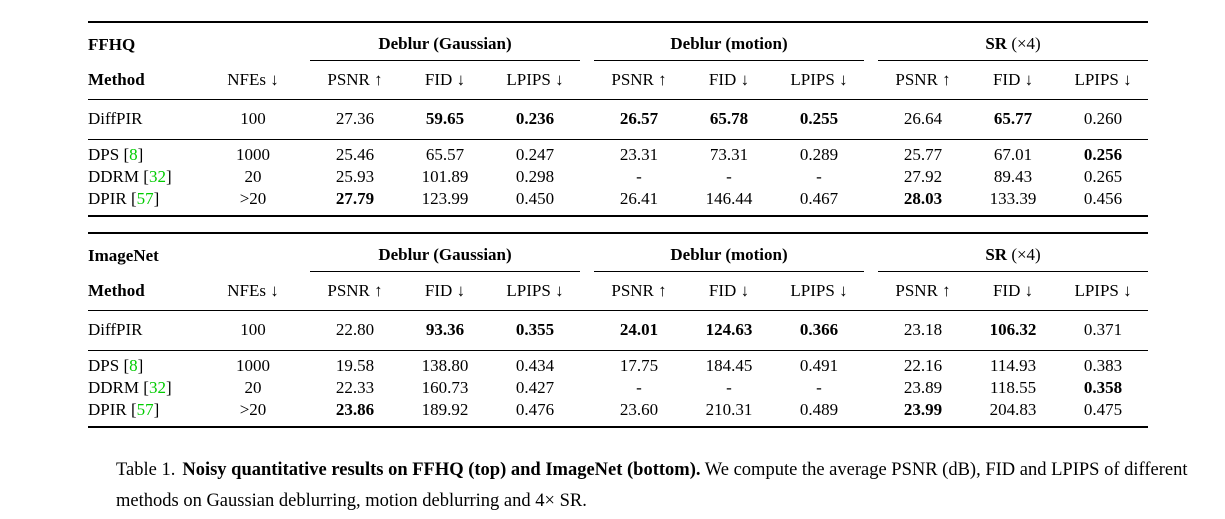 The image size is (1225, 519). Describe the element at coordinates (1013, 409) in the screenshot. I see `metric-value: 204.83` at that location.